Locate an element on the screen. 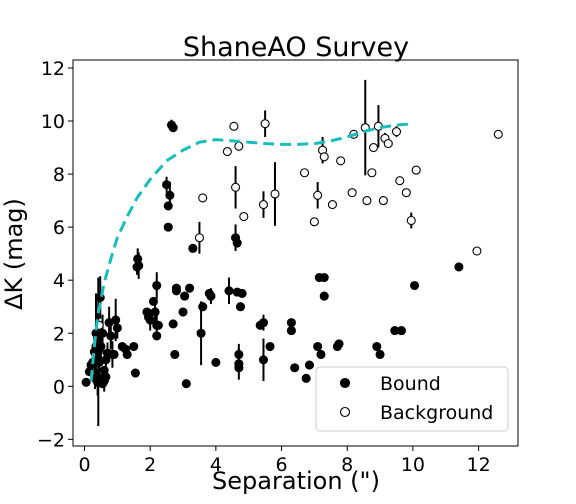  y-tick-label: 6 is located at coordinates (59, 228).